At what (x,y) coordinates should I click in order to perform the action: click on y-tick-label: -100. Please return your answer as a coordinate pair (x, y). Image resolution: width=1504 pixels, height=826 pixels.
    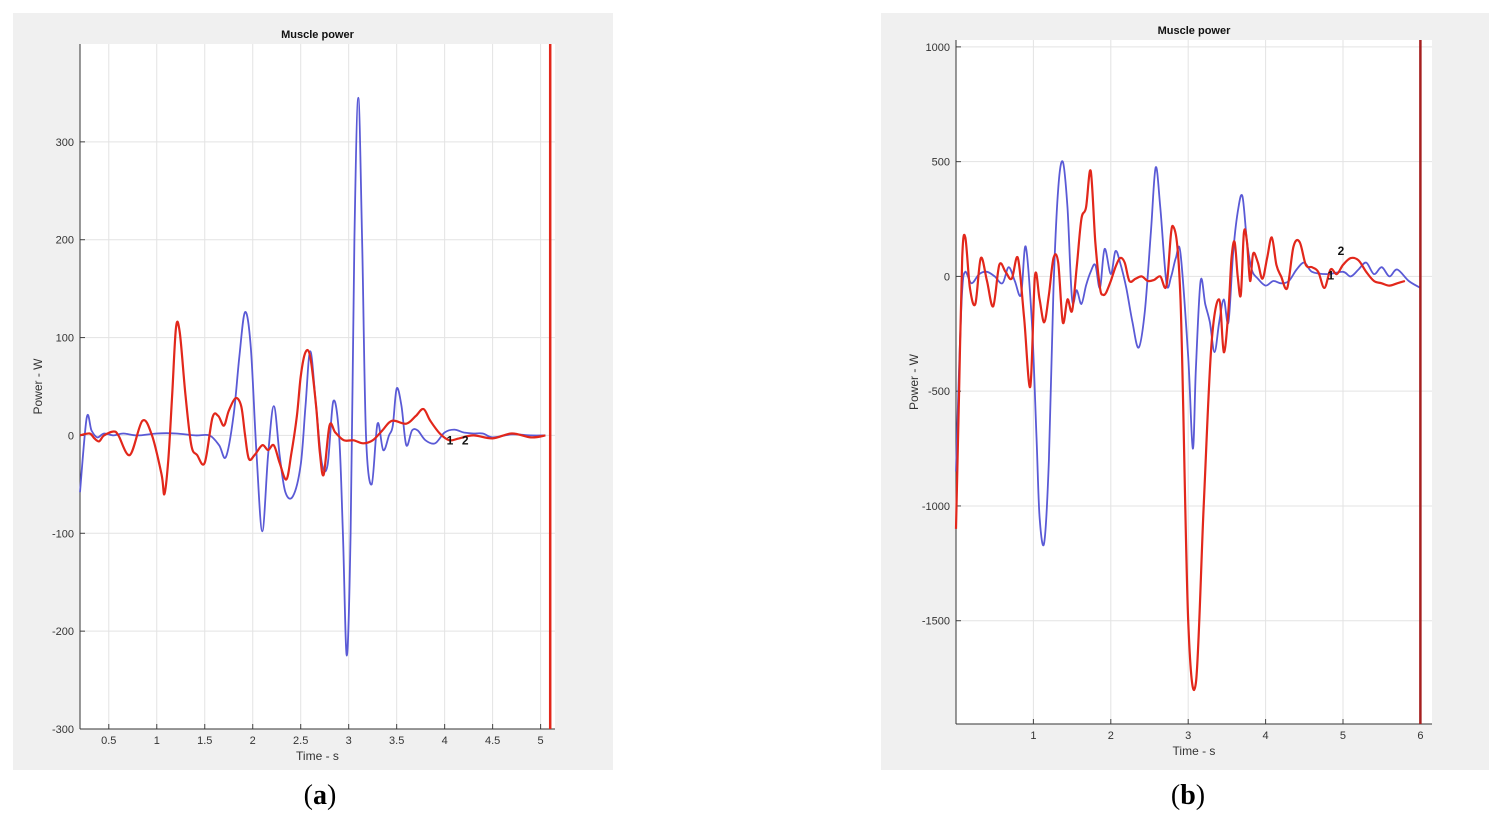
    Looking at the image, I should click on (63, 534).